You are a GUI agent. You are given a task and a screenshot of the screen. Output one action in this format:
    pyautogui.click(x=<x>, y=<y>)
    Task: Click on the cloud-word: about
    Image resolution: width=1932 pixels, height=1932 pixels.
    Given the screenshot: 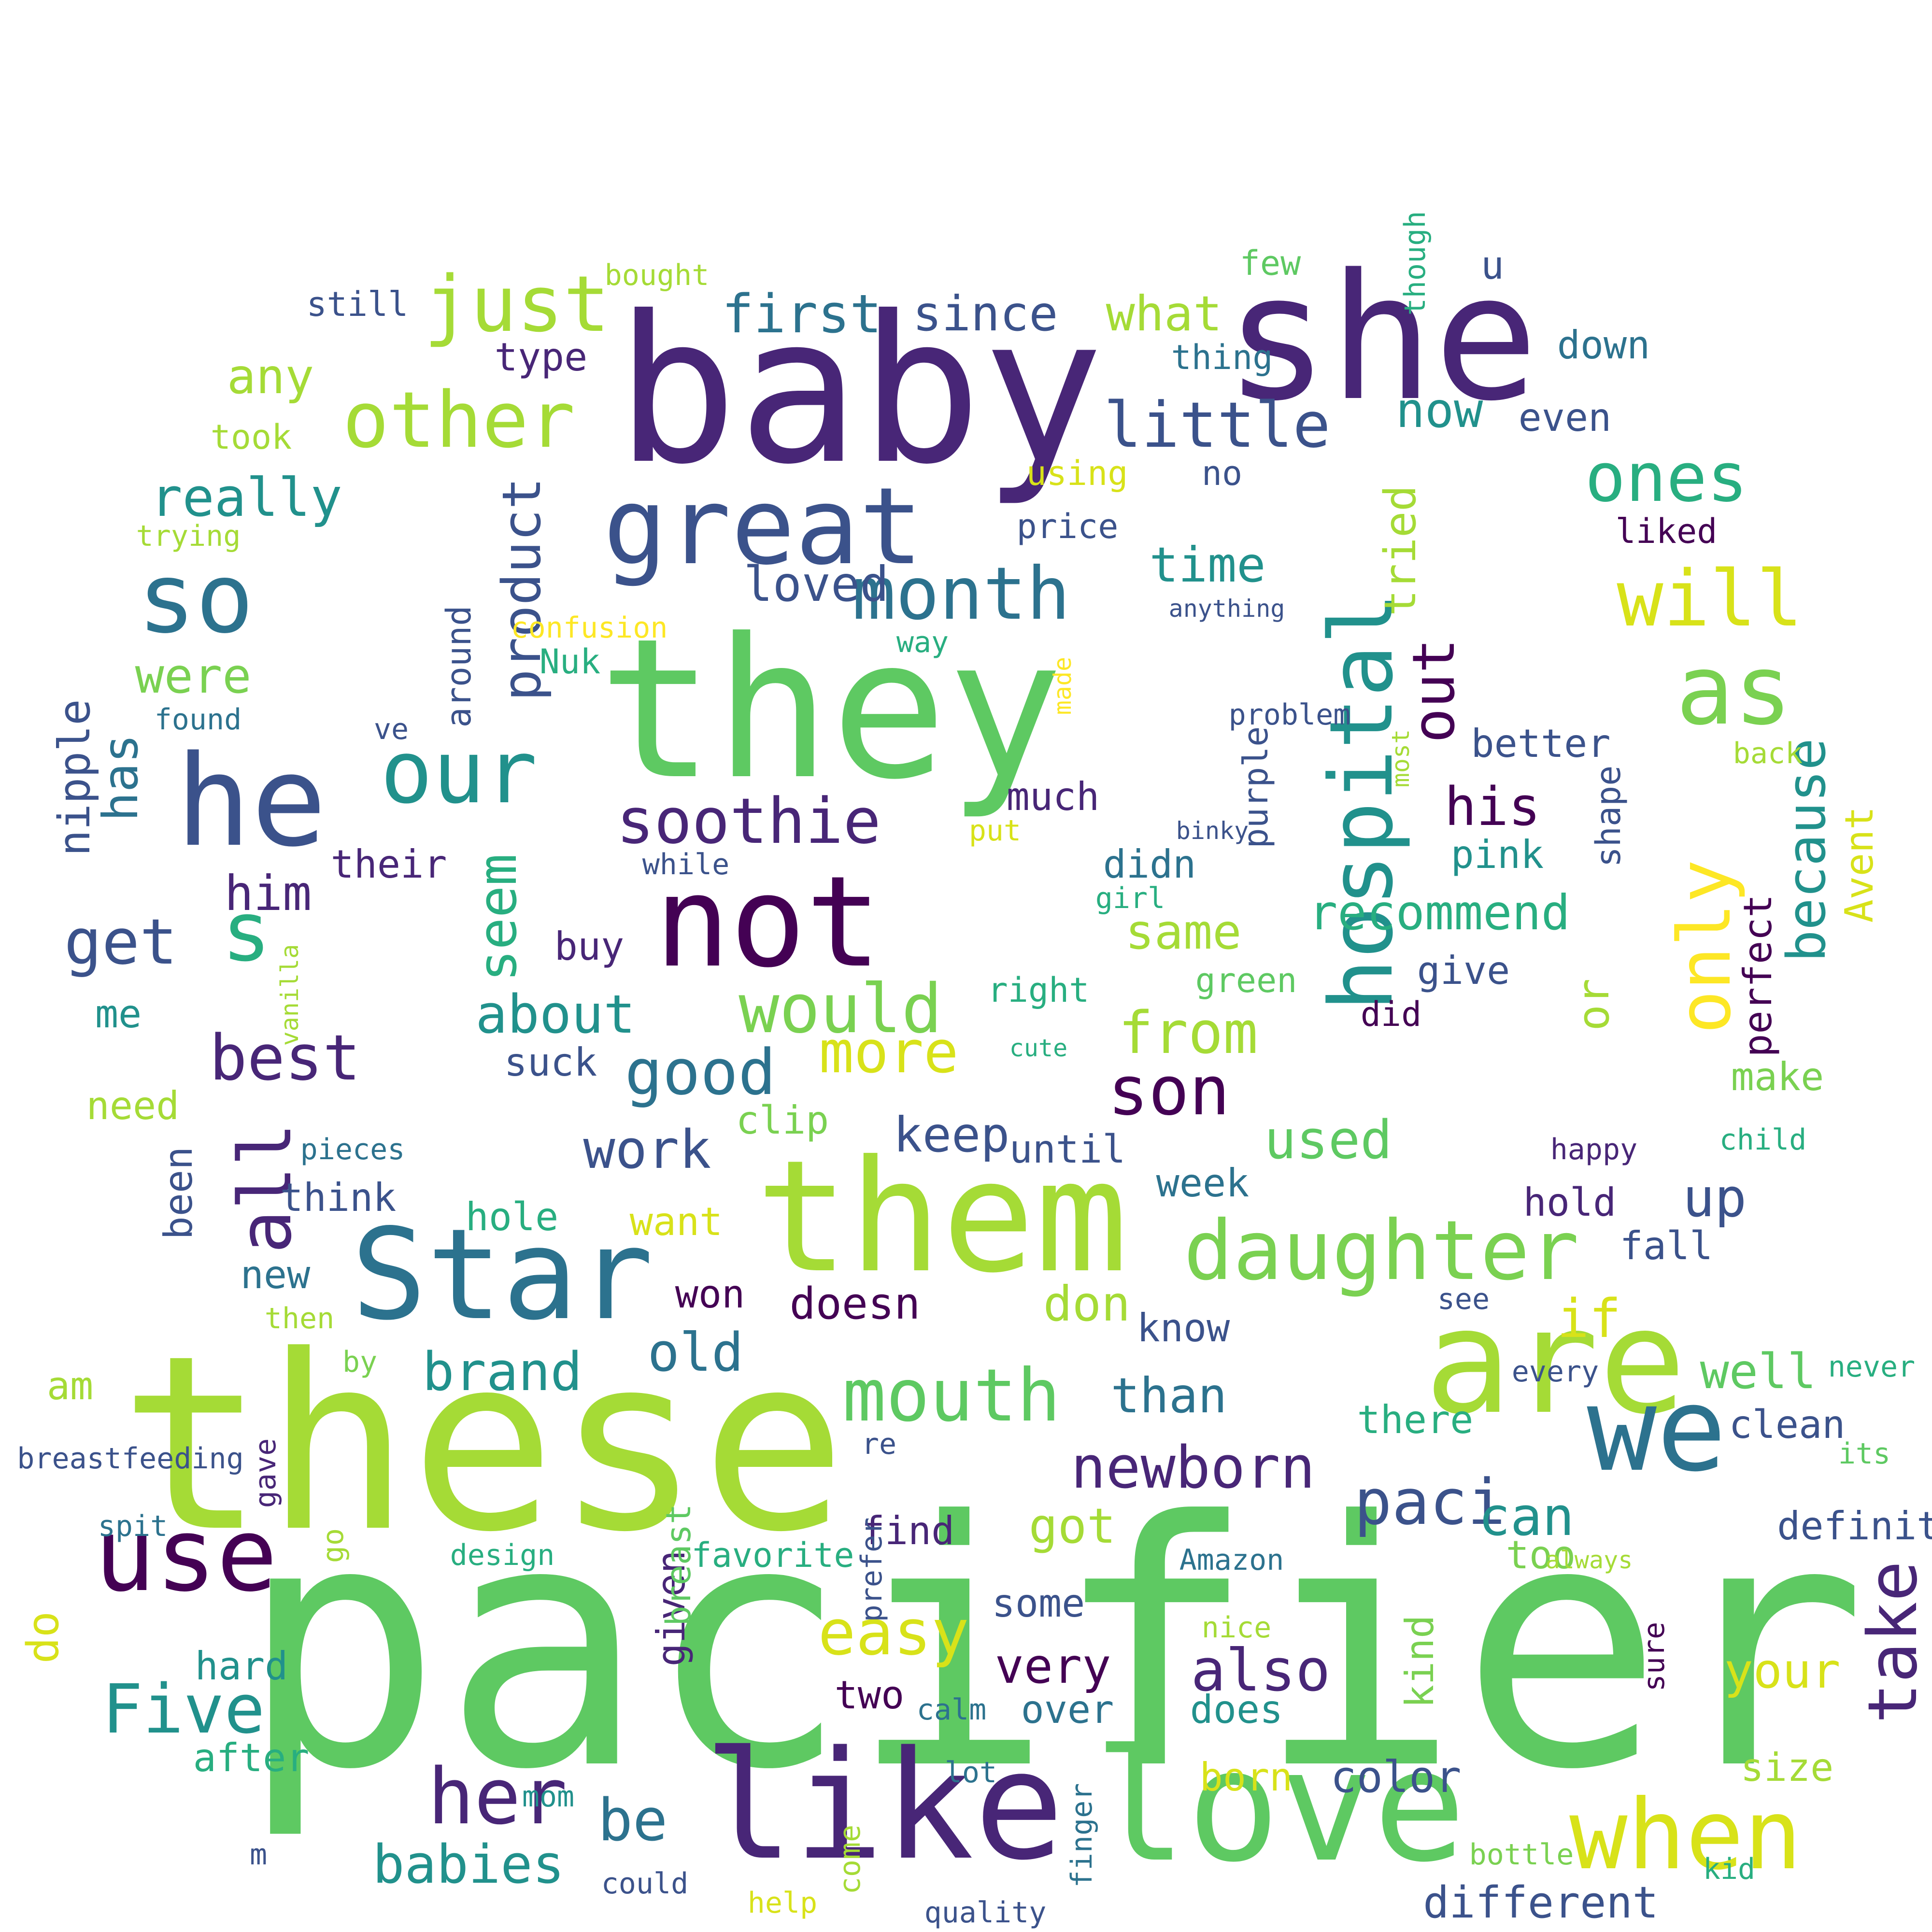 What is the action you would take?
    pyautogui.click(x=555, y=1014)
    